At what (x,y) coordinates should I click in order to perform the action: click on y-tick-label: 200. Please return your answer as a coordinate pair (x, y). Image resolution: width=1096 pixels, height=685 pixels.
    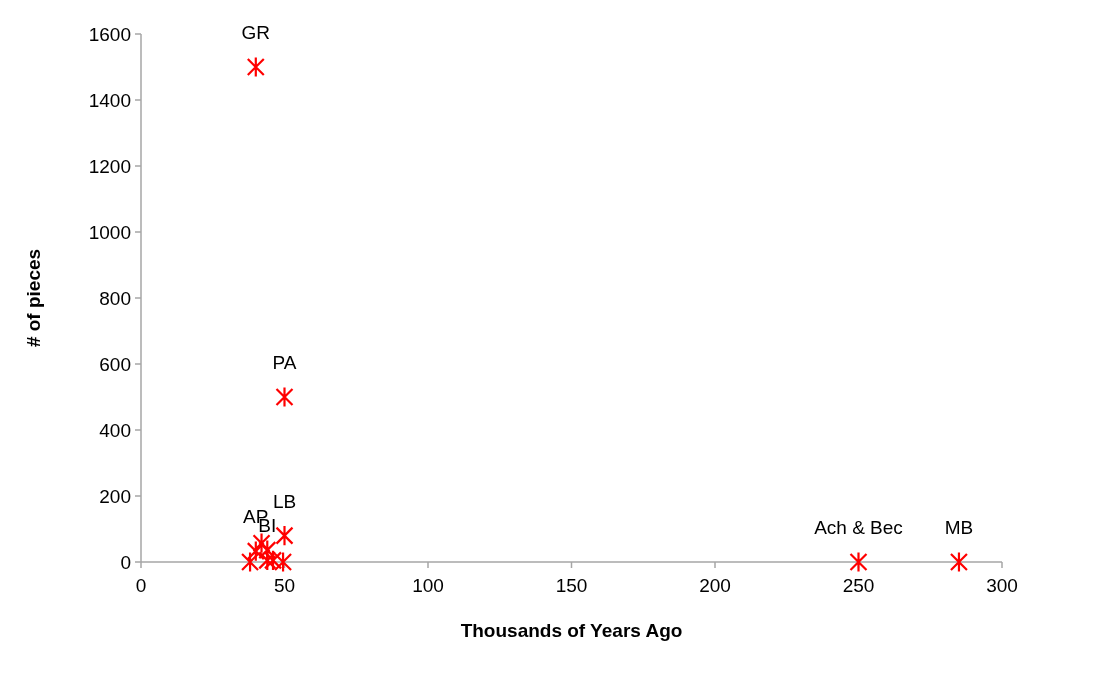
    Looking at the image, I should click on (115, 496).